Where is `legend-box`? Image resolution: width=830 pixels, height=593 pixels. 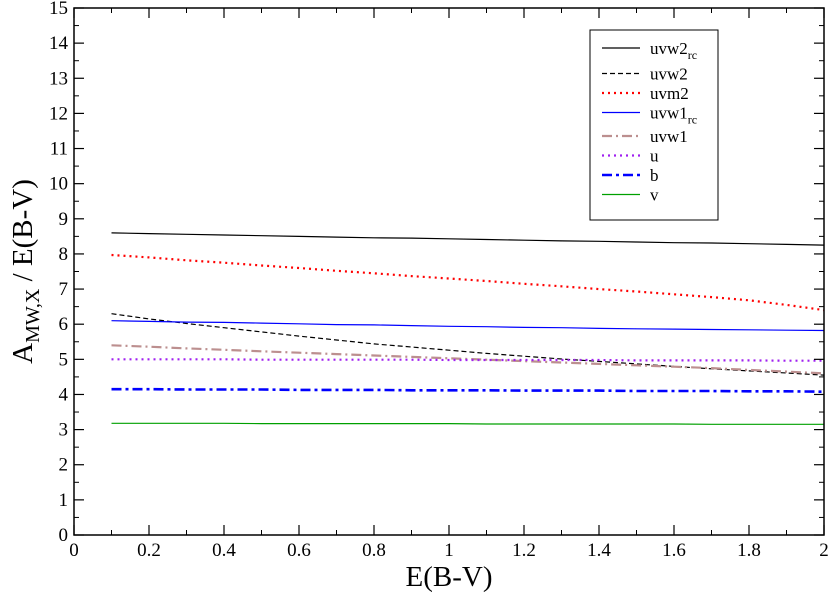 legend-box is located at coordinates (654, 125).